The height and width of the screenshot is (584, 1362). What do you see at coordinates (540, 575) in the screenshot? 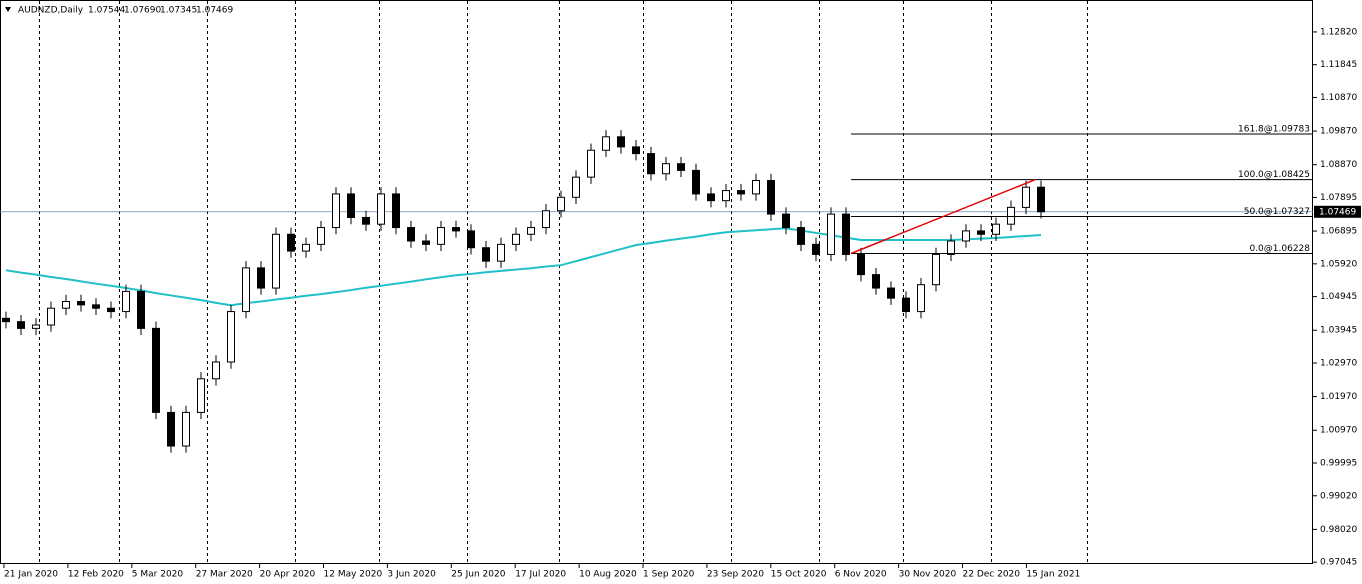
I see `x-tick-label: 17 Jul 2020` at bounding box center [540, 575].